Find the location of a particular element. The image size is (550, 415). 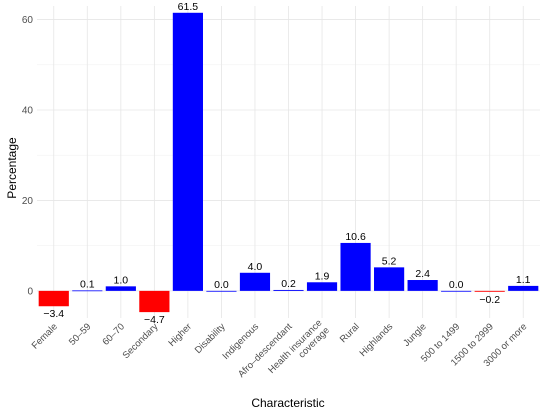

x-tick-label: Secondary is located at coordinates (141, 341).